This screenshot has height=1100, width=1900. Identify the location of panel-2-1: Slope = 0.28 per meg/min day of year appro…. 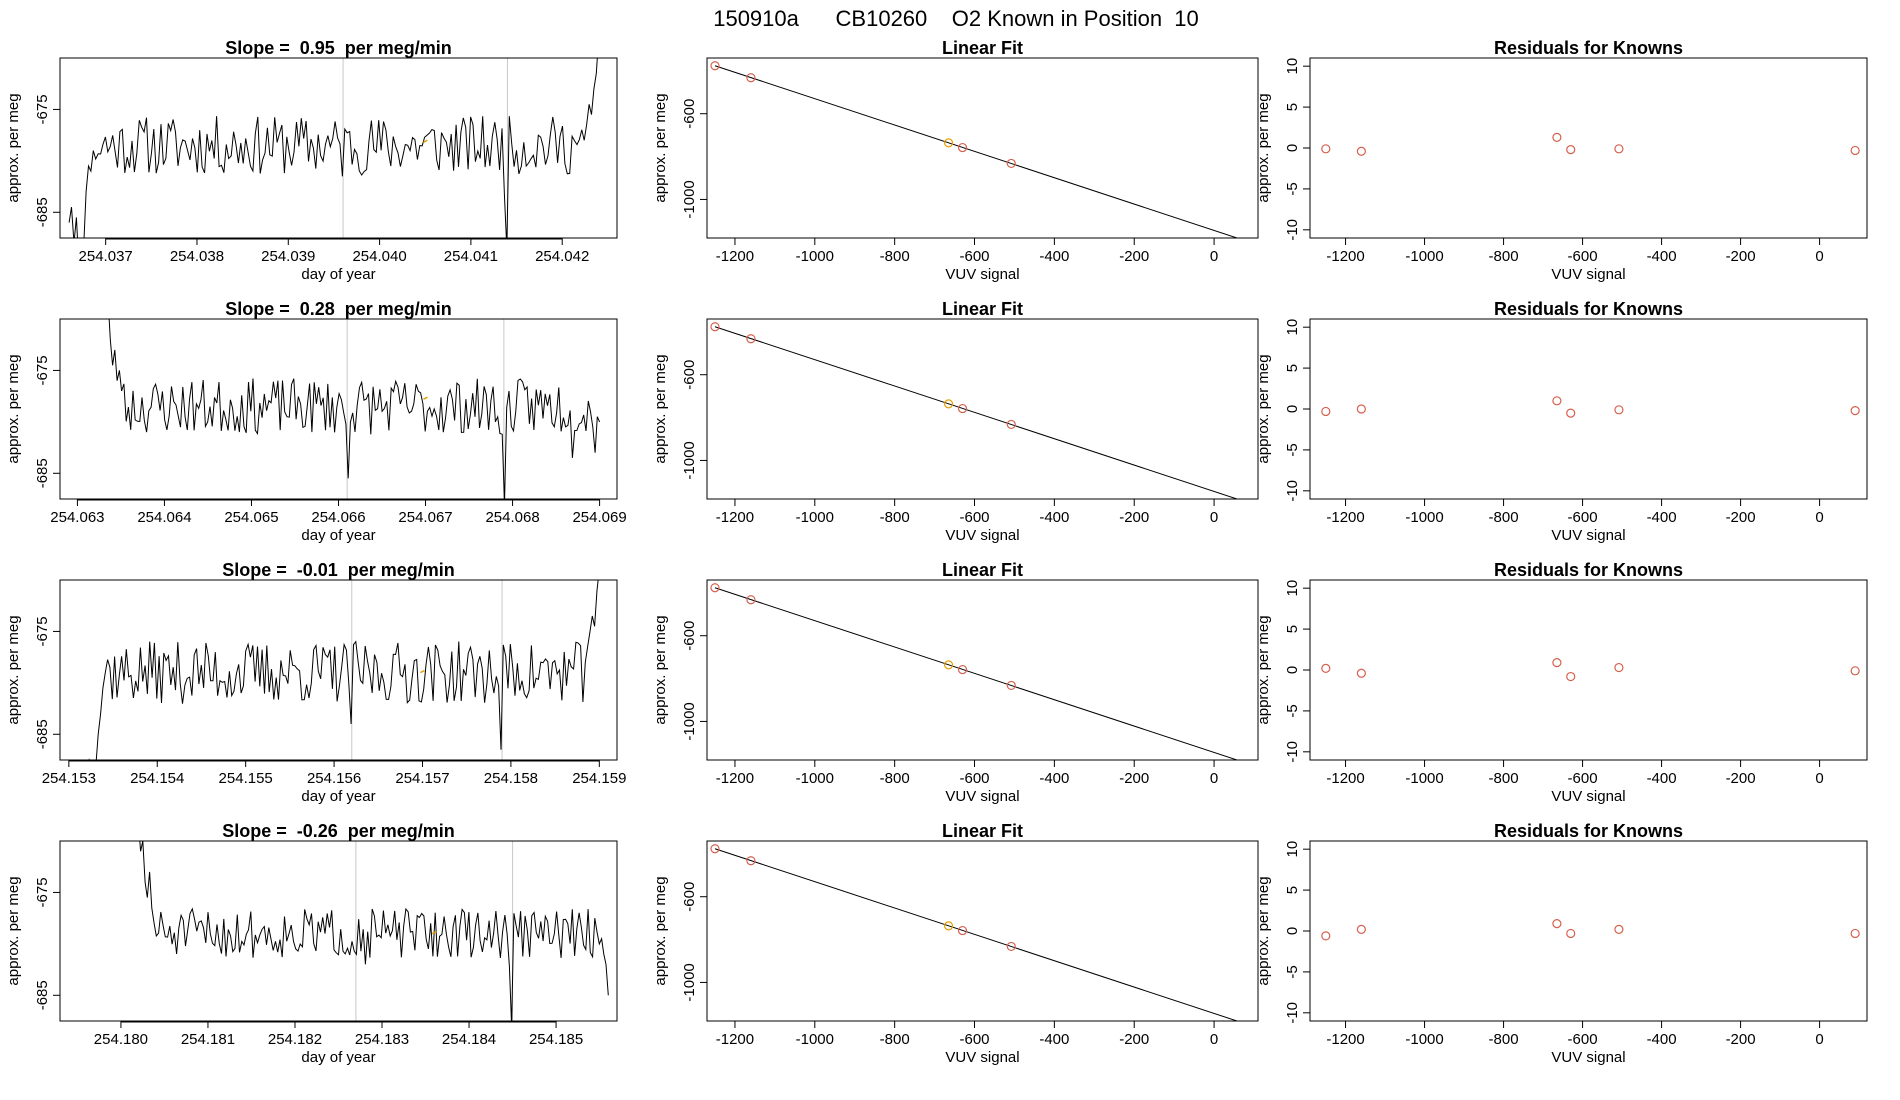
(316, 421).